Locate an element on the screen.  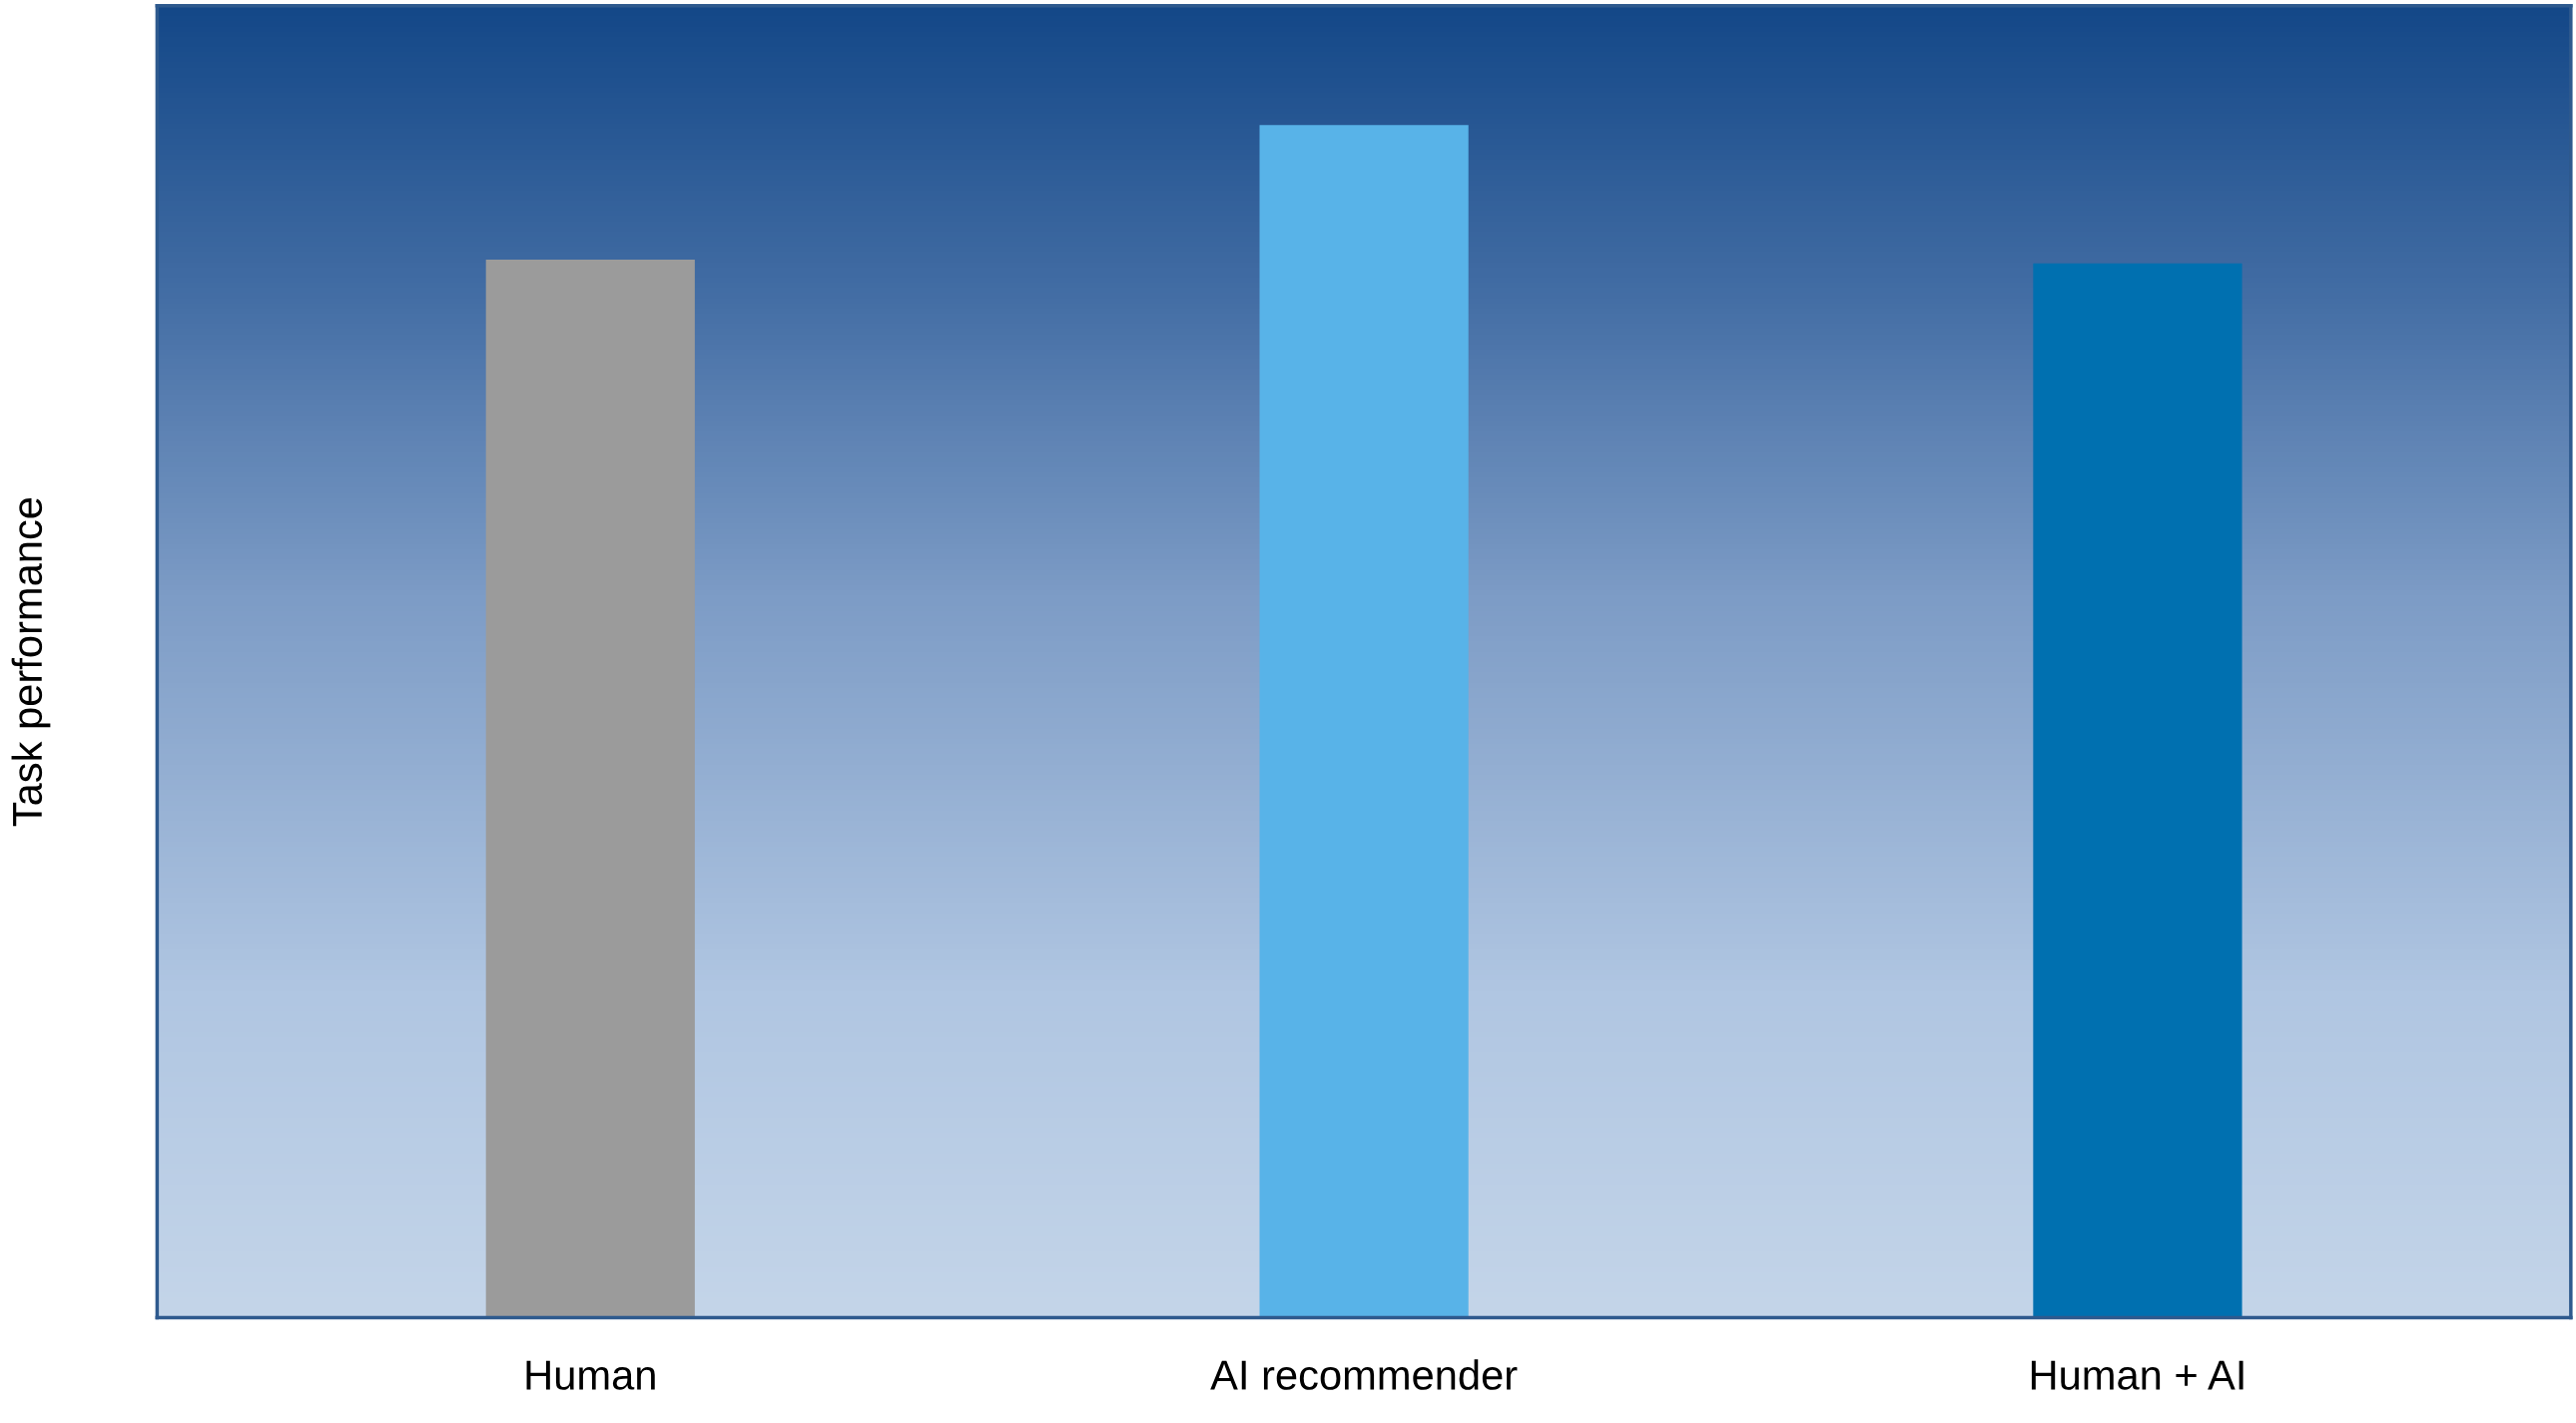
y-axis-title: Task performance is located at coordinates (31, 662).